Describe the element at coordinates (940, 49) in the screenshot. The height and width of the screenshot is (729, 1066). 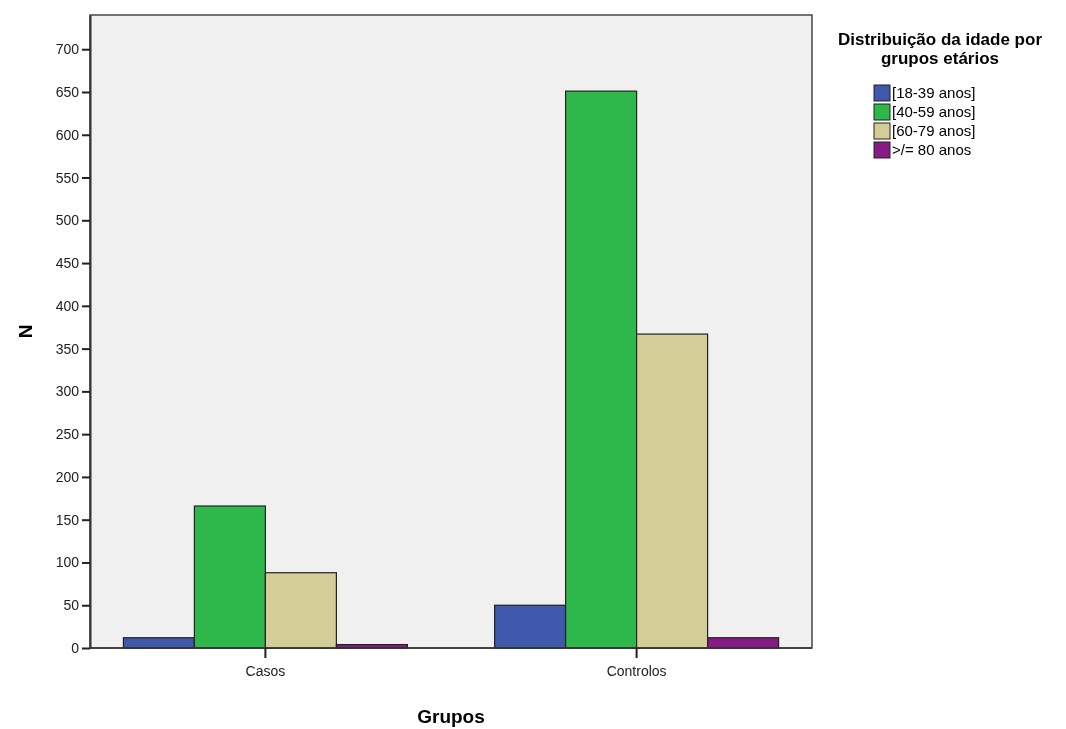
I see `legend-title: Distribuição da idade por grupos etários` at that location.